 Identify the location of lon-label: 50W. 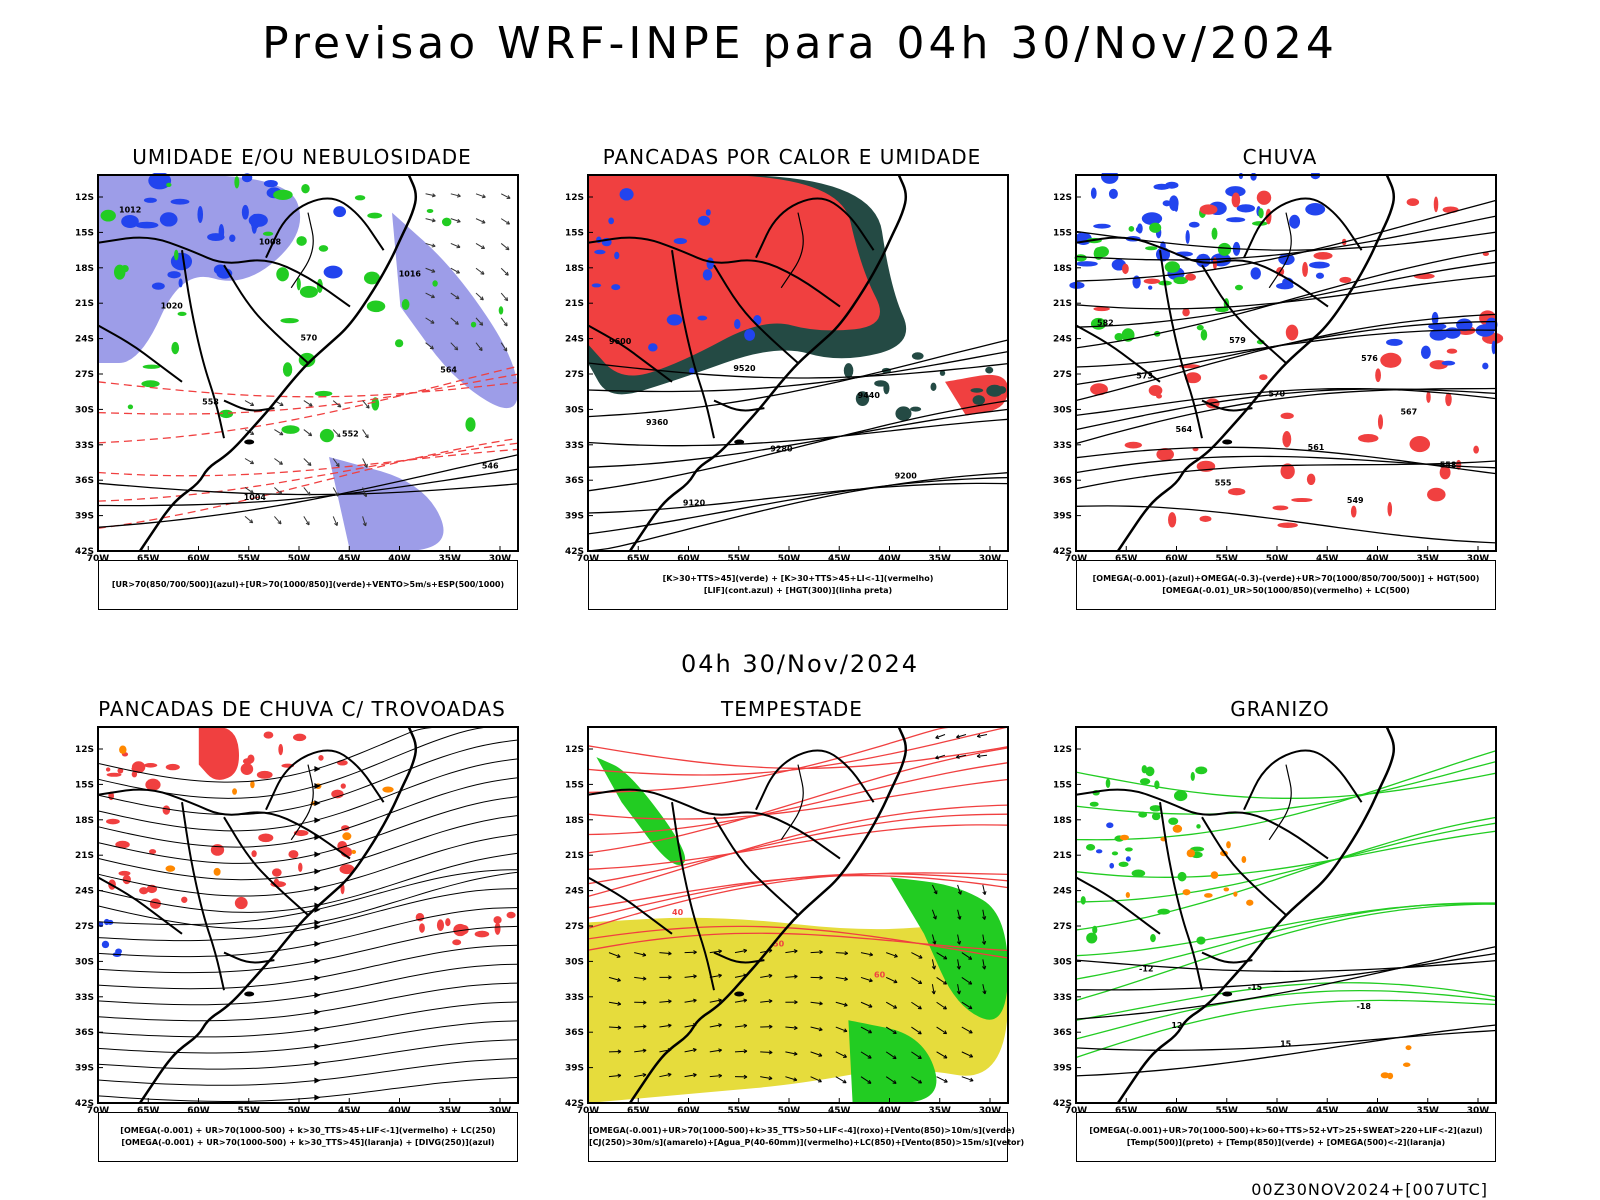
(1277, 559).